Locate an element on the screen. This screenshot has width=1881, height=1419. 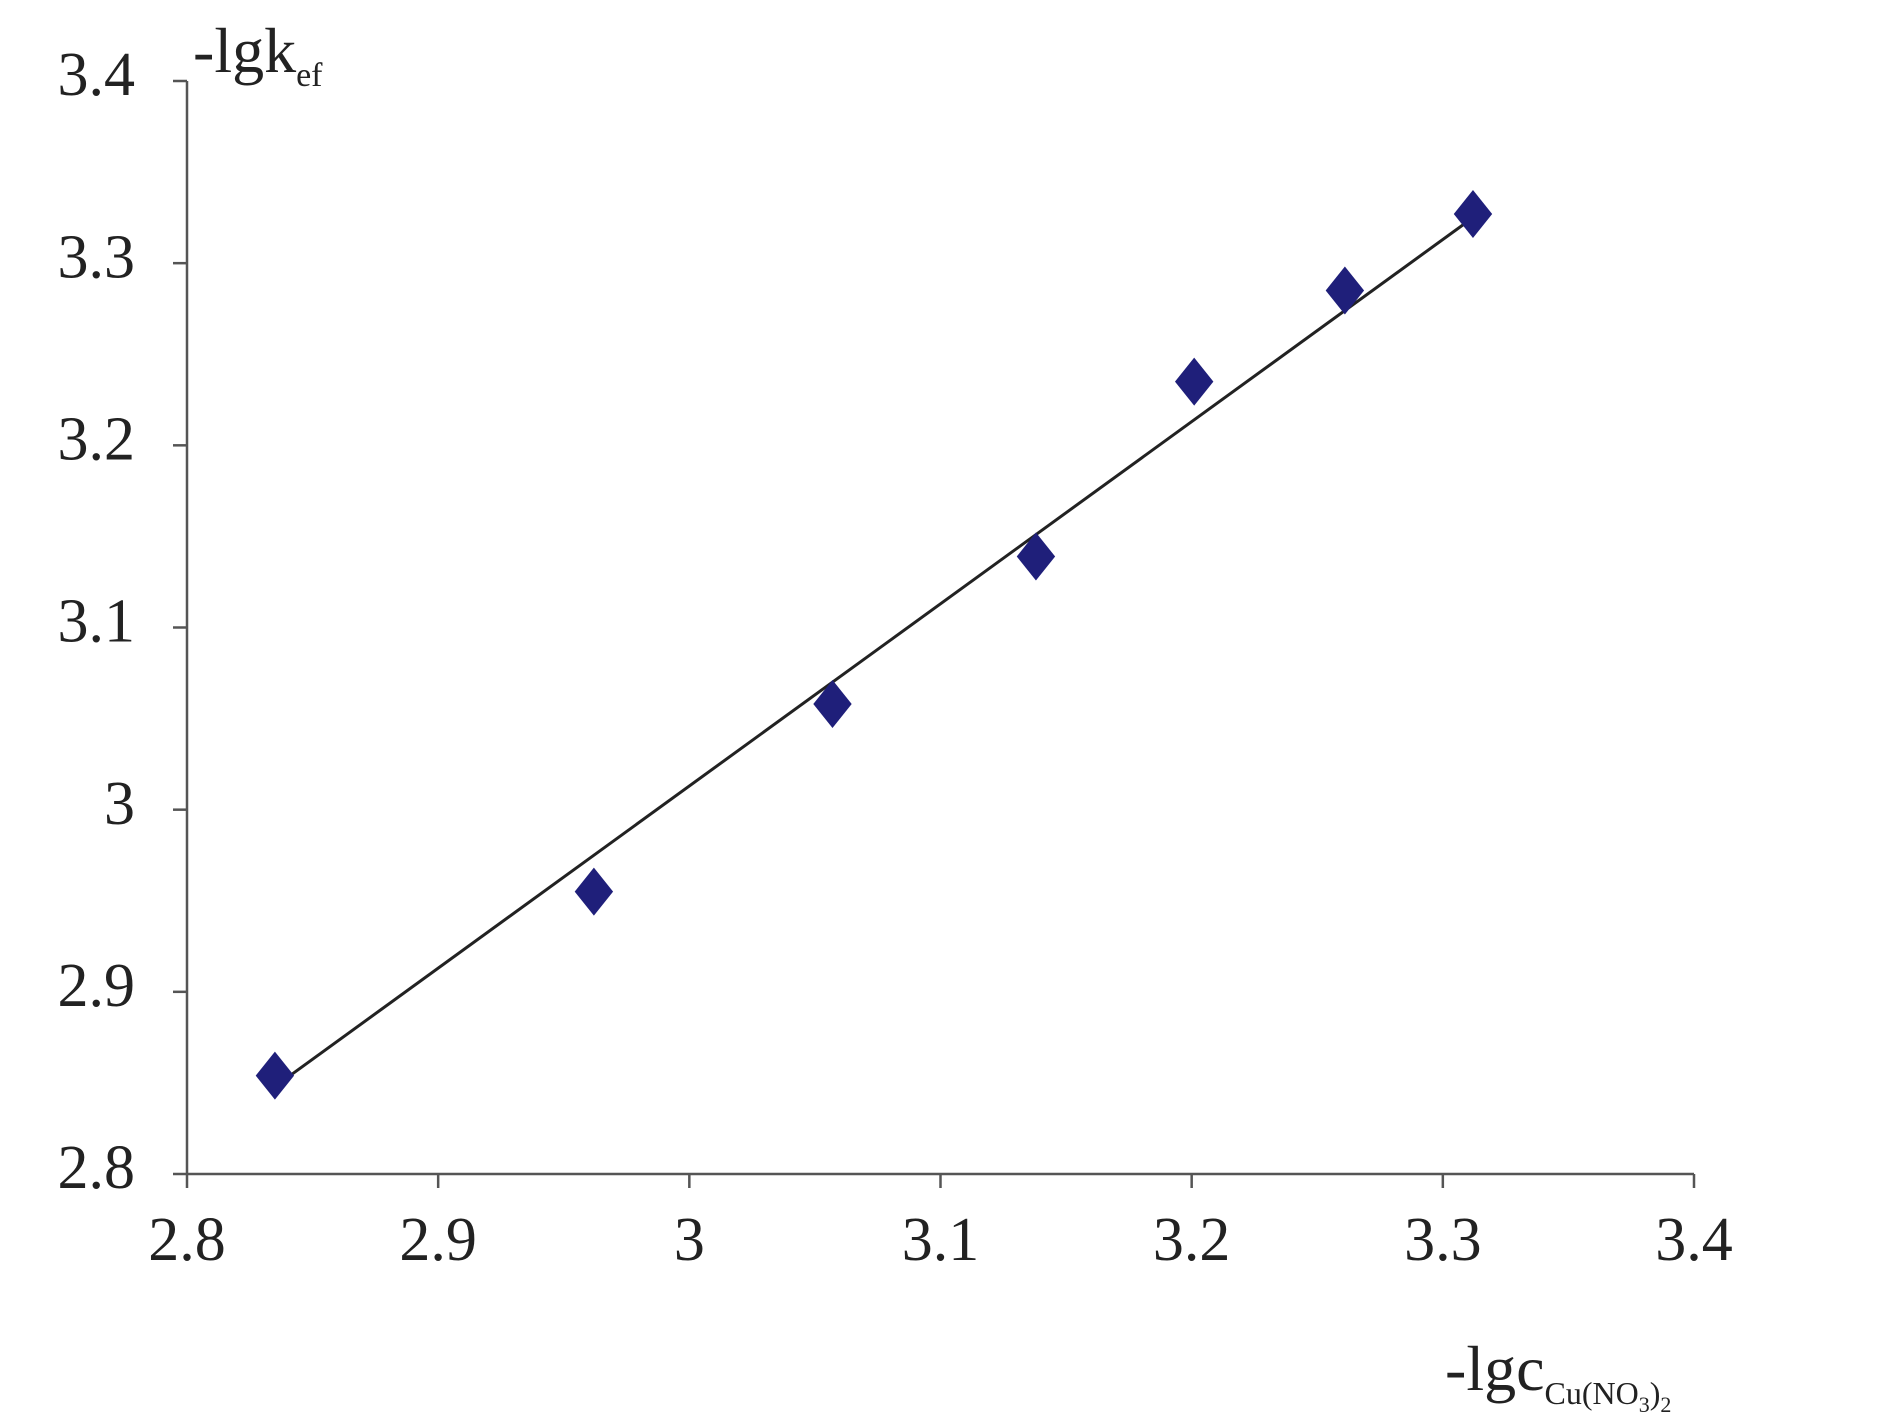
x-tick-label: 3.4 is located at coordinates (1694, 1240).